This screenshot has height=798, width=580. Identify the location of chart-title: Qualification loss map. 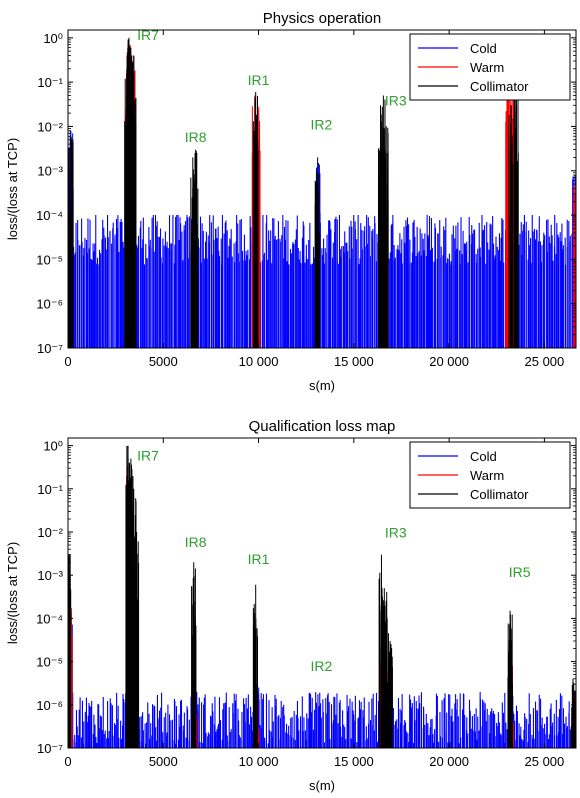
(322, 426).